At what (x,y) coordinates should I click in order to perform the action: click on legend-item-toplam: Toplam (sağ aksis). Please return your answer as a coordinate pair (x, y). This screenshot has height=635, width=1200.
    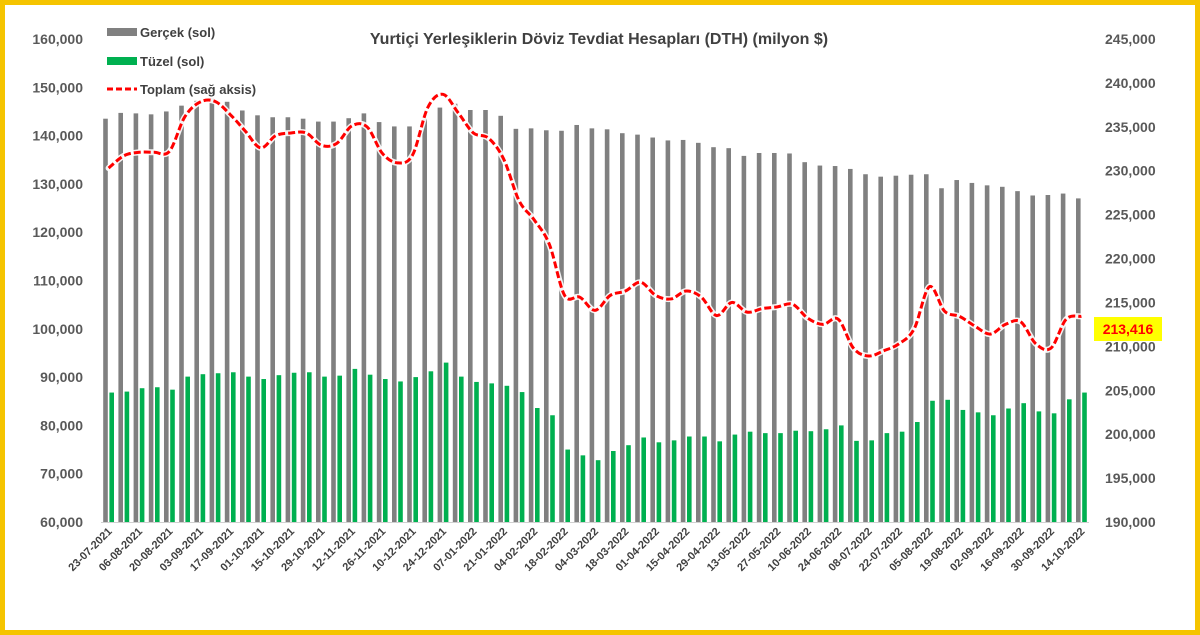
    Looking at the image, I should click on (181, 89).